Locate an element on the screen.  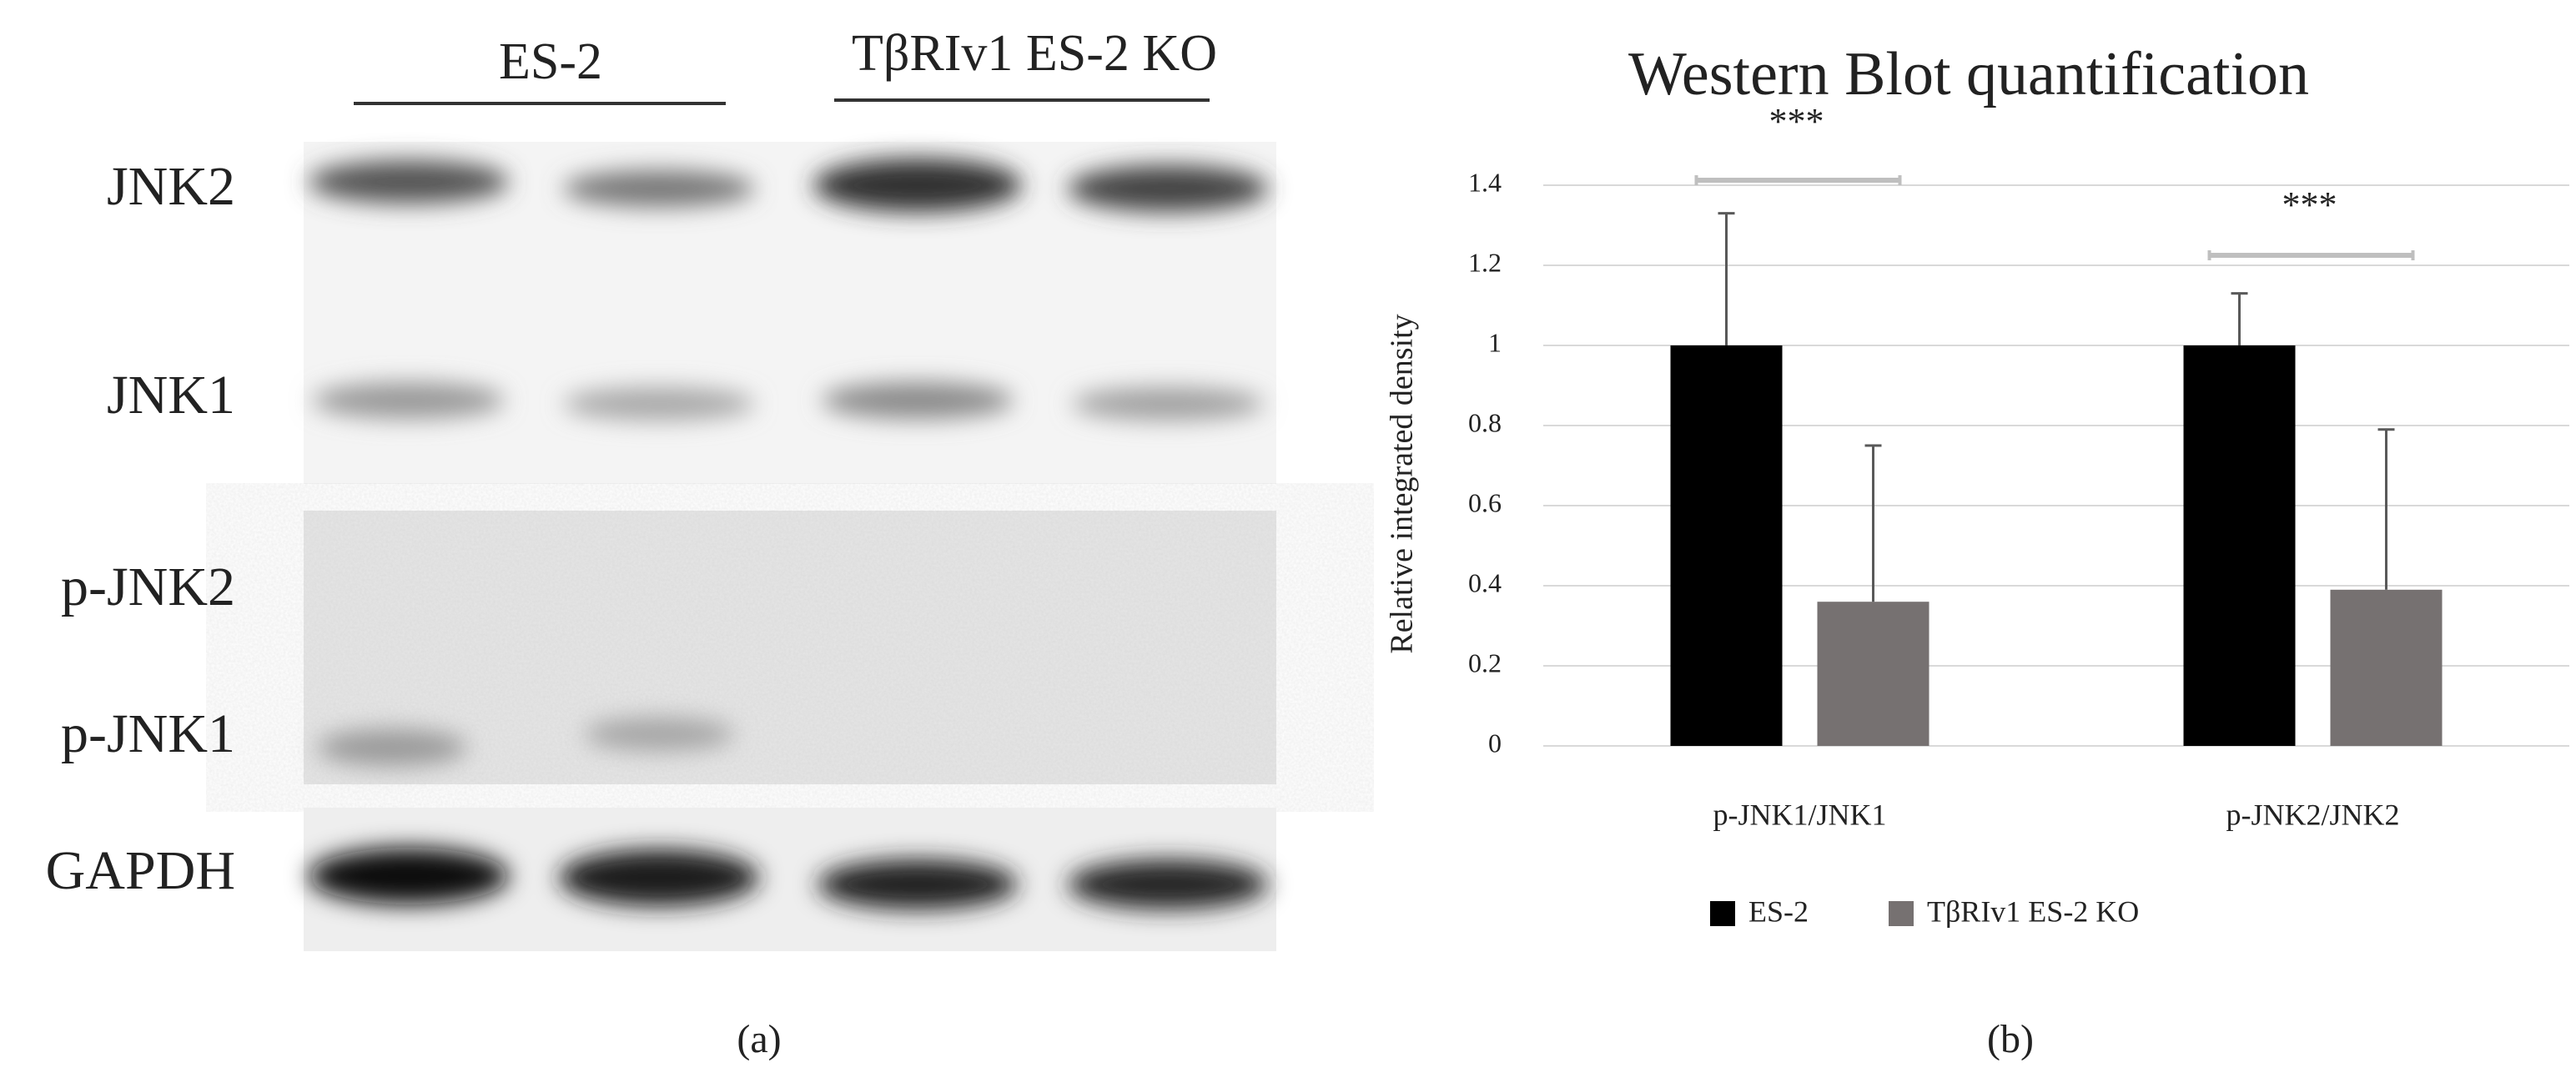
row-label: p-JNK2 is located at coordinates (148, 587).